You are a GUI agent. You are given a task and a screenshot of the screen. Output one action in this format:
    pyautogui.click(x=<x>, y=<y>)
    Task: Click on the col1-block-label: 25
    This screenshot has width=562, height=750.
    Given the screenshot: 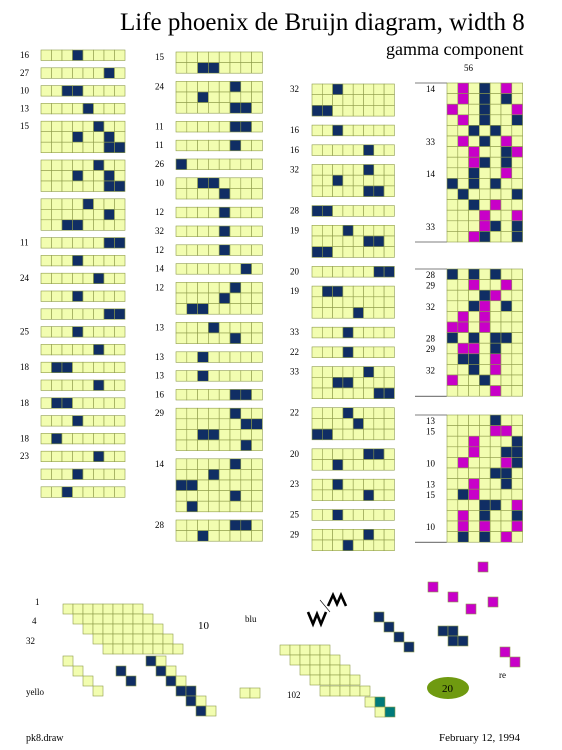 What is the action you would take?
    pyautogui.click(x=25, y=332)
    